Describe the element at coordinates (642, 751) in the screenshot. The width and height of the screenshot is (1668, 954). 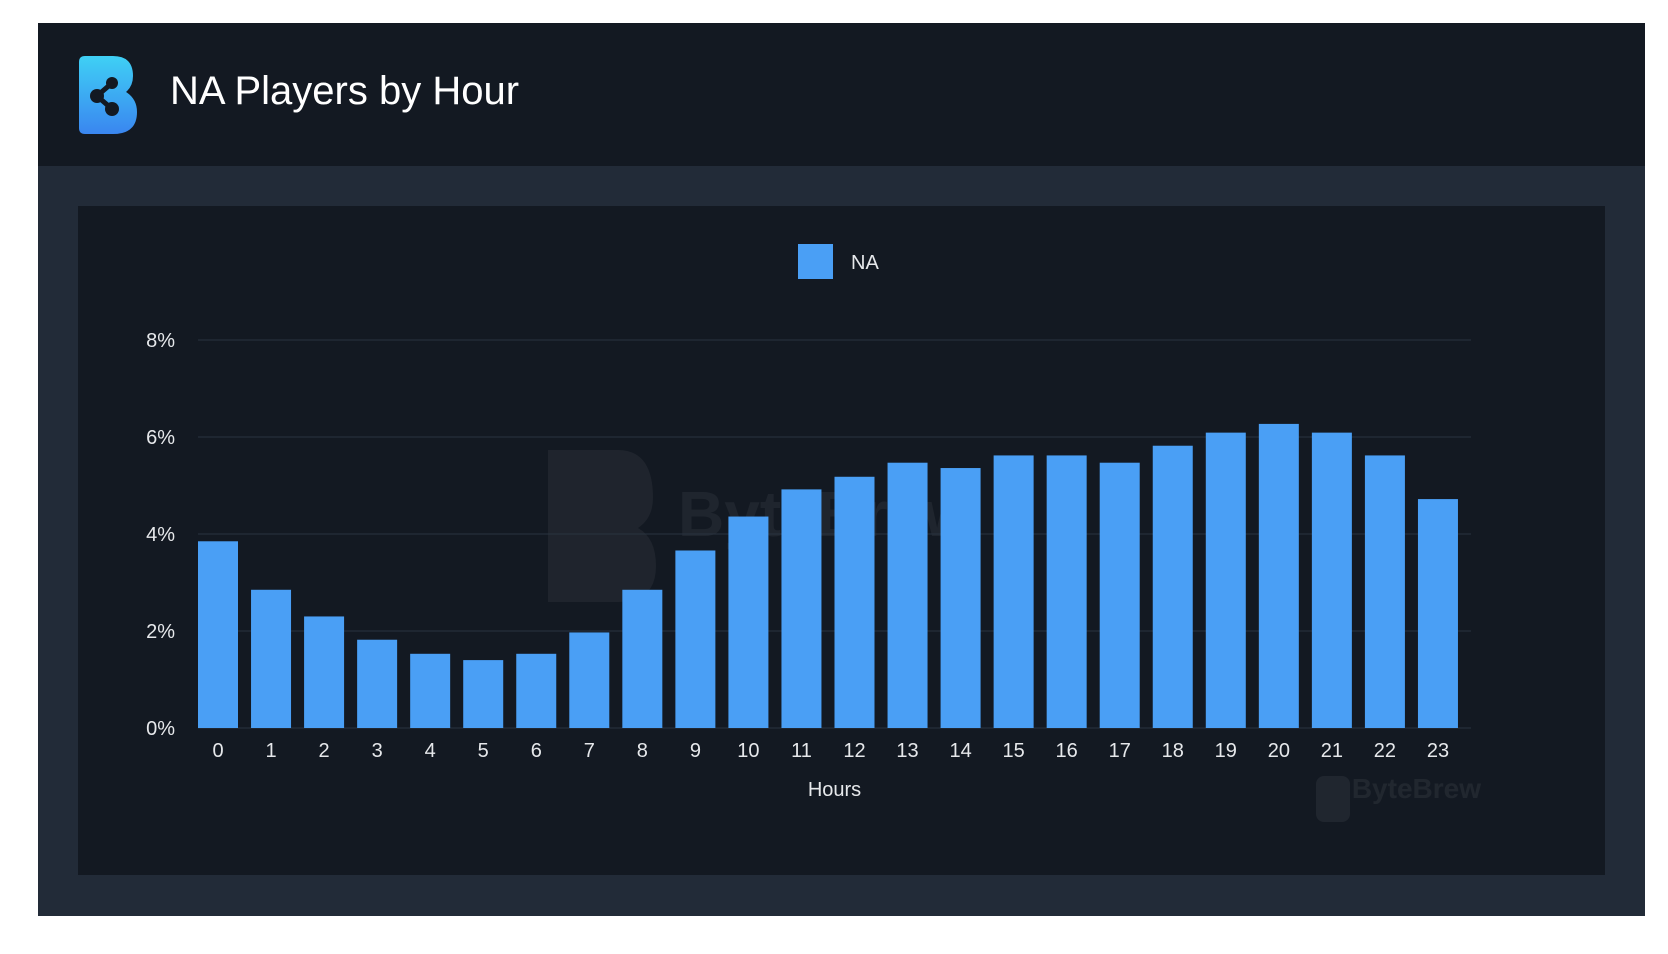
I see `x-tick-label: 8` at that location.